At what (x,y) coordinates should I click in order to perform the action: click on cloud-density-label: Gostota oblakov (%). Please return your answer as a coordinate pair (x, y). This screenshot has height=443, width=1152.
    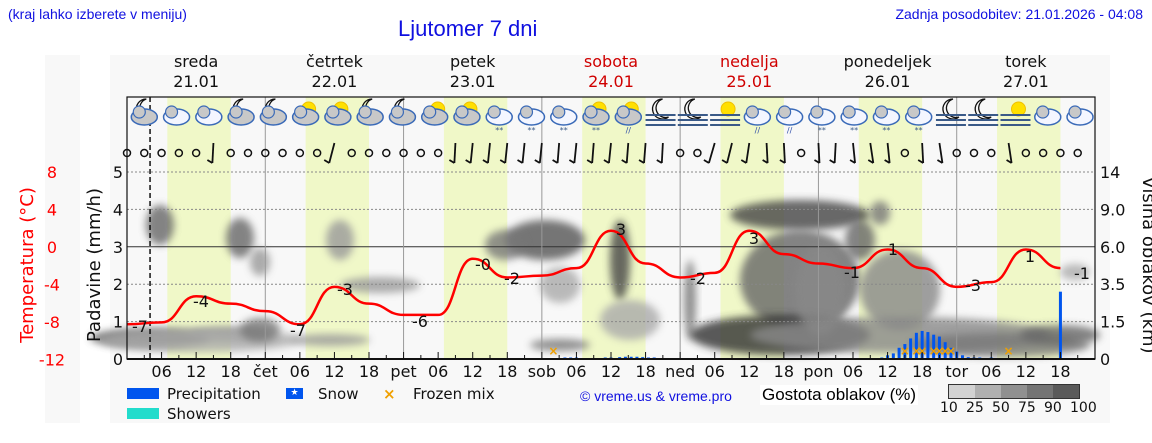
    Looking at the image, I should click on (839, 395).